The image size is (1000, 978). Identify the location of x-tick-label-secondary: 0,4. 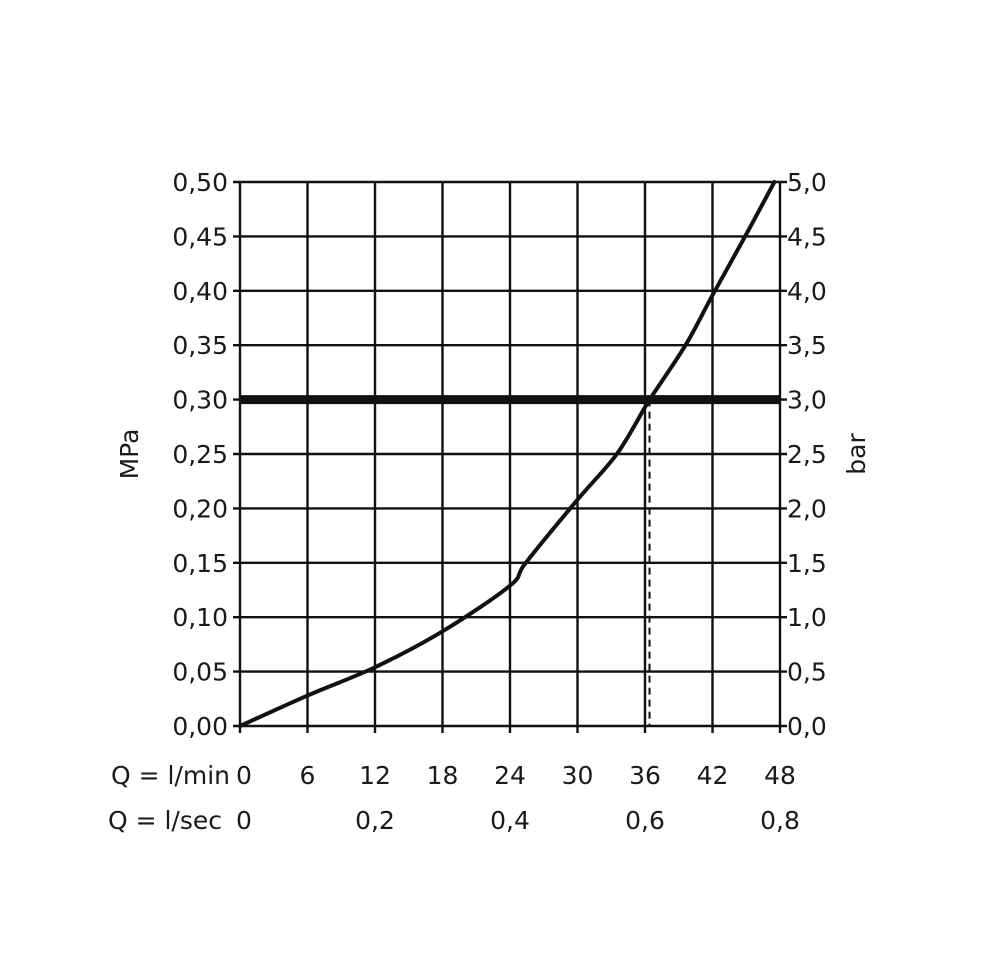
(510, 820).